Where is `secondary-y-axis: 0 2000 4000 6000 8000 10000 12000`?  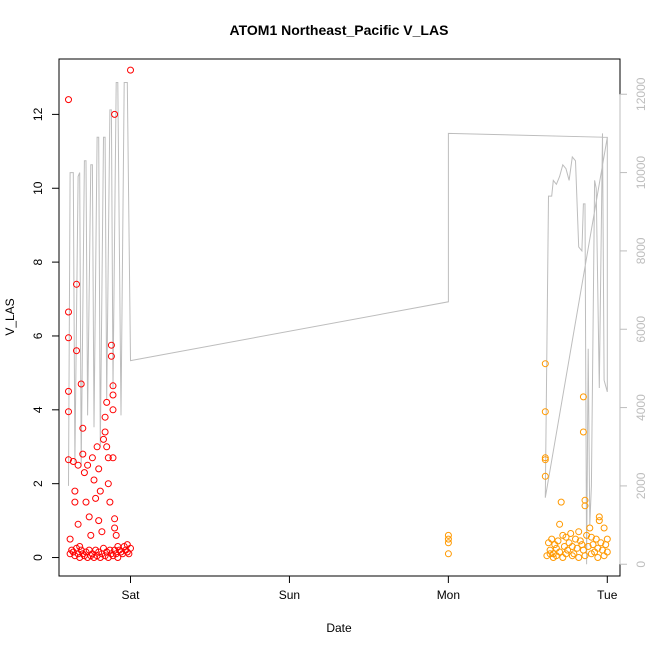 secondary-y-axis: 0 2000 4000 6000 8000 10000 12000 is located at coordinates (633, 322).